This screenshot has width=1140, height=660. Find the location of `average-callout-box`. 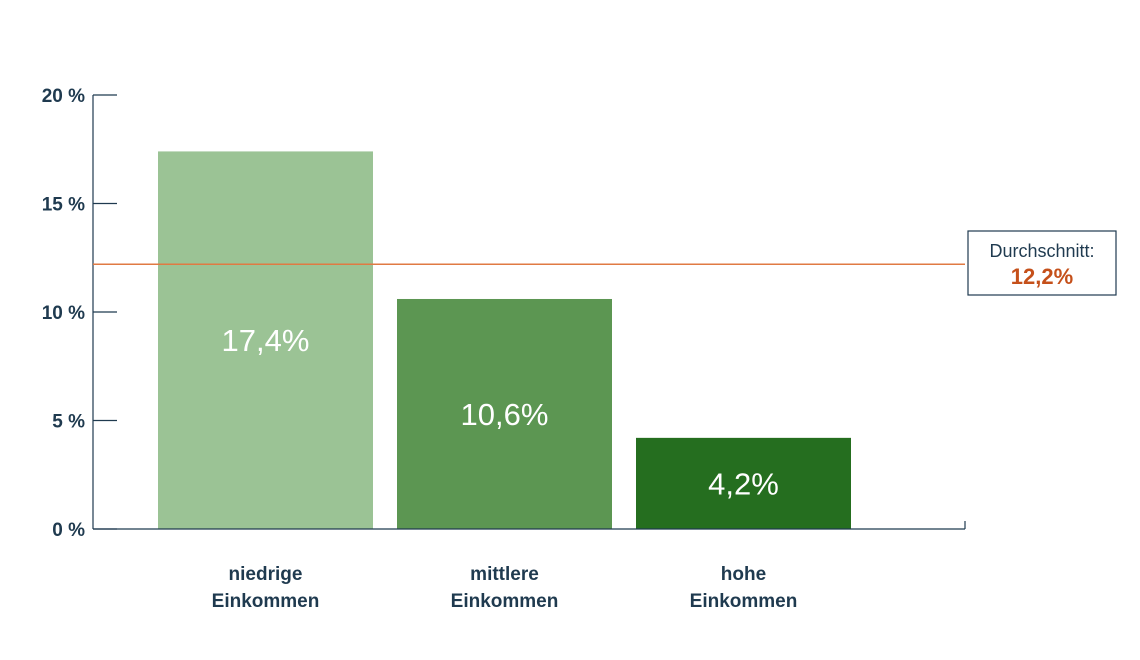

average-callout-box is located at coordinates (1042, 263).